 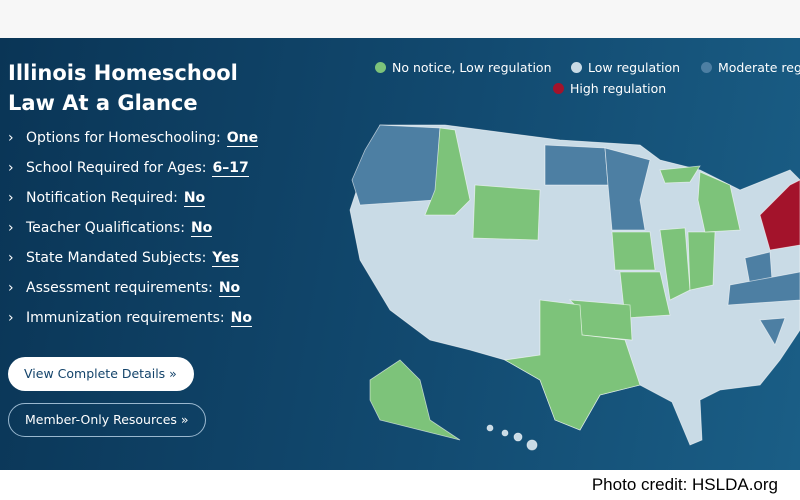 I want to click on legend-item: Low regulation, so click(x=625, y=67).